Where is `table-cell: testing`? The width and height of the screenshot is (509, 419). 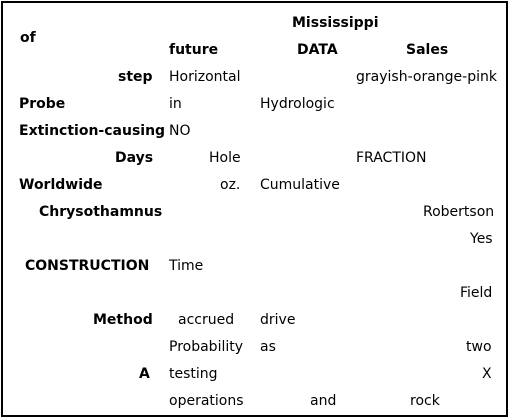 table-cell: testing is located at coordinates (193, 374).